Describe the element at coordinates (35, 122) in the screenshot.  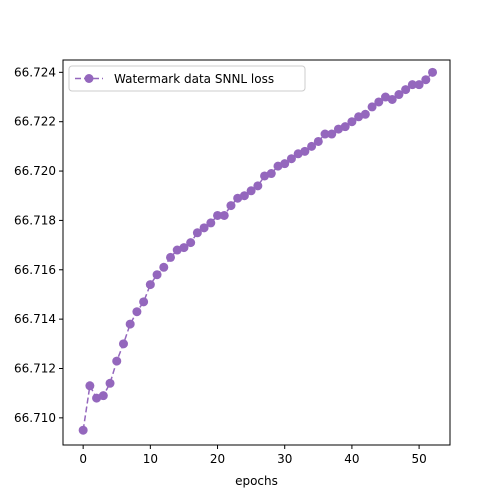
I see `y-tick-label: 66.722` at that location.